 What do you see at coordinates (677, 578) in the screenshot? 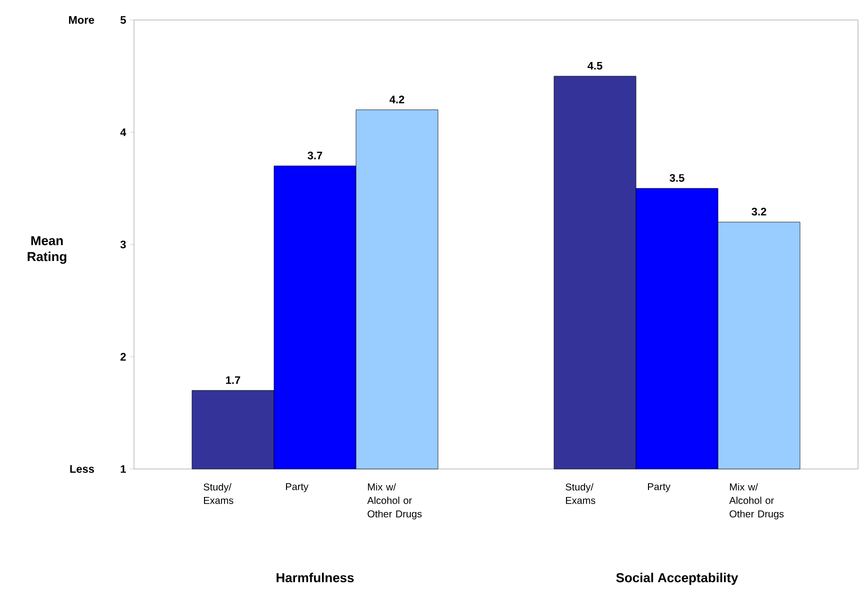
I see `x-tick-label: Social Acceptability` at bounding box center [677, 578].